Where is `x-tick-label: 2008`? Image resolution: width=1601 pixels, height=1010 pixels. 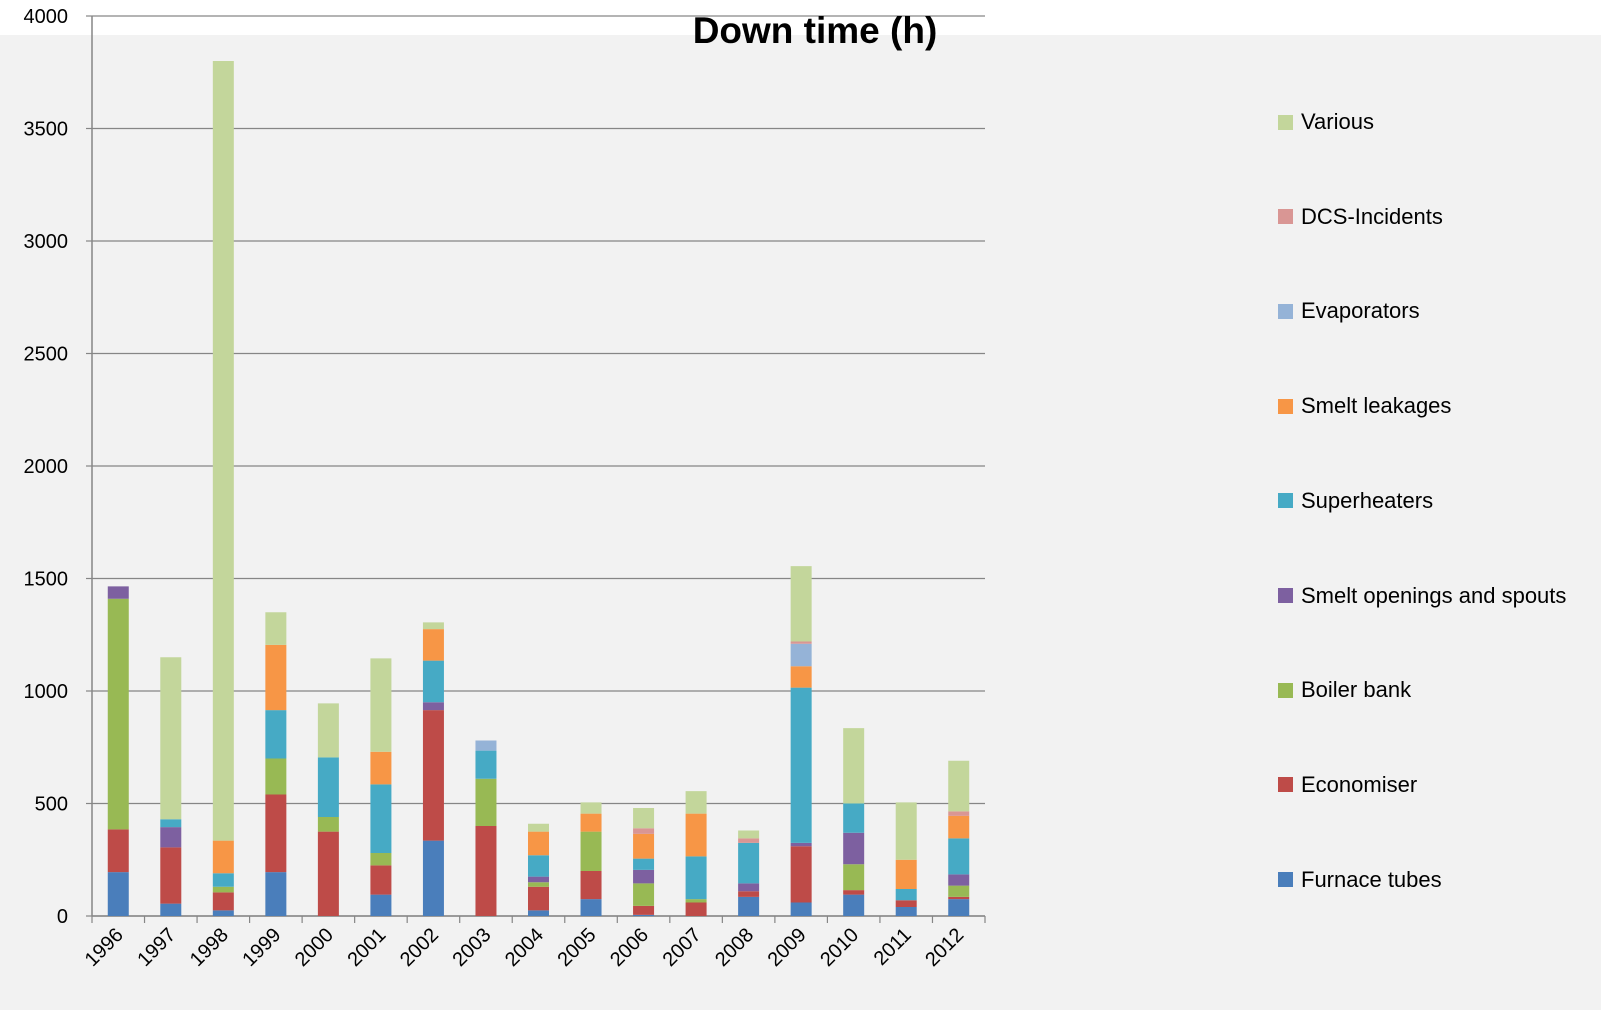 x-tick-label: 2008 is located at coordinates (734, 947).